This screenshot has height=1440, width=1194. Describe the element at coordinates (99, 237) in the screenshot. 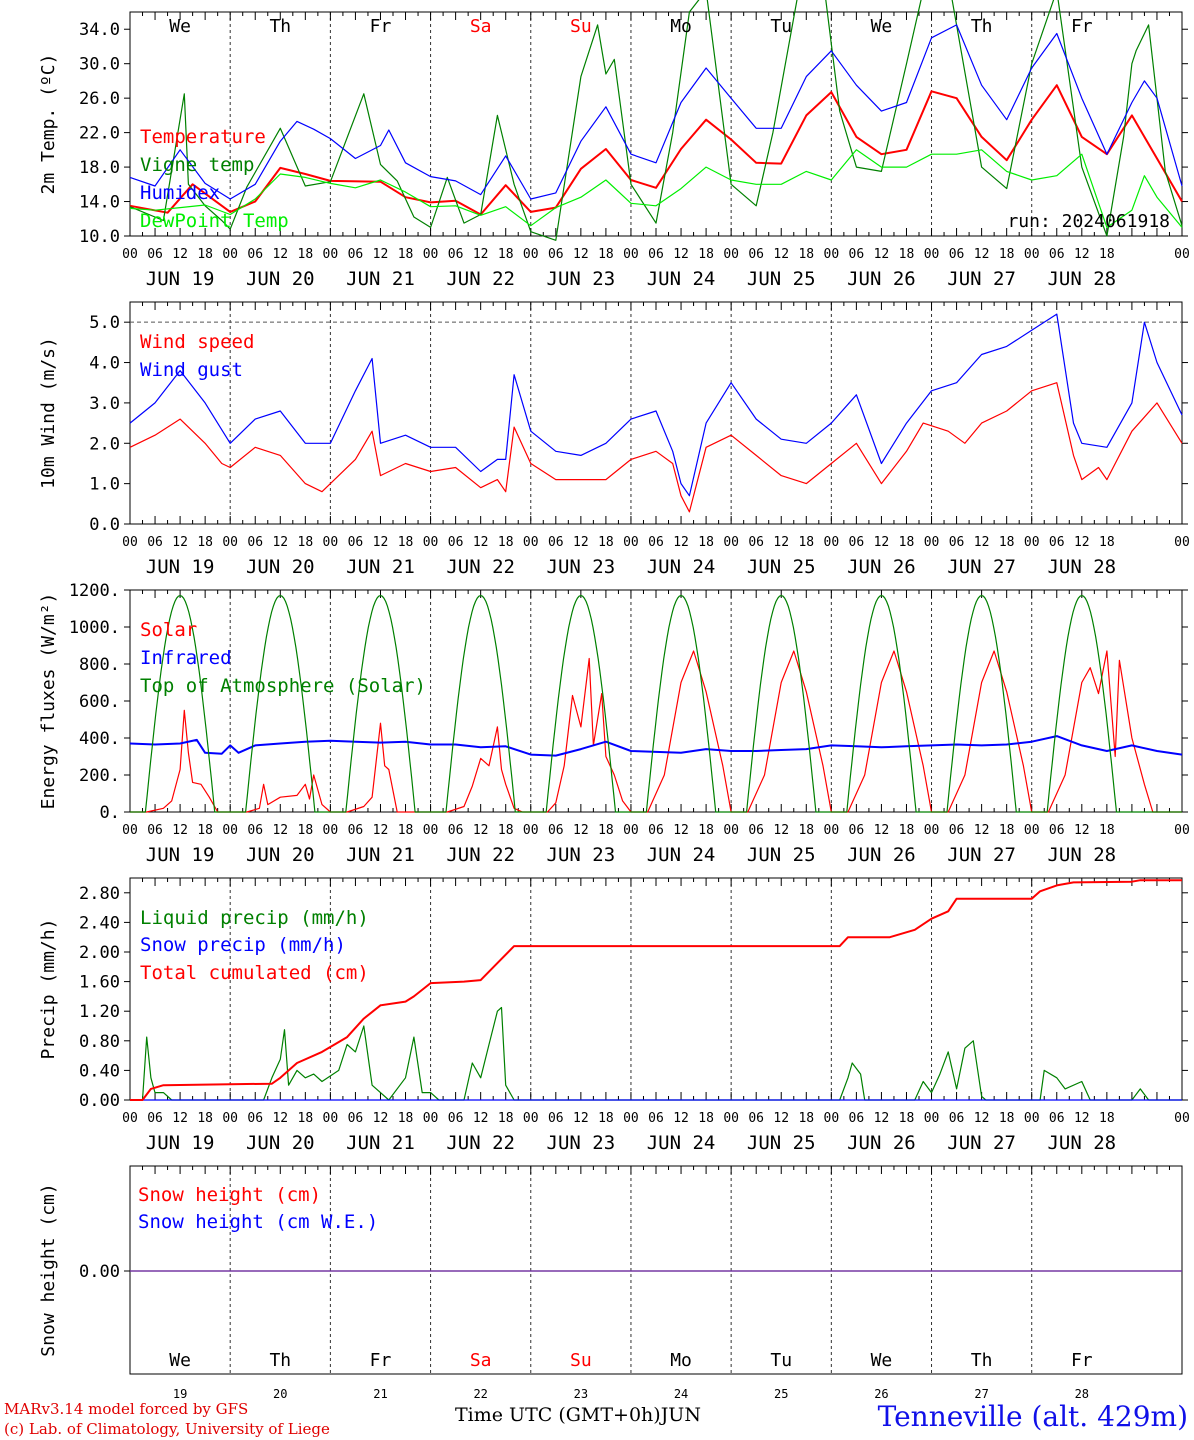

I see `y-tick-label: 10.0` at that location.